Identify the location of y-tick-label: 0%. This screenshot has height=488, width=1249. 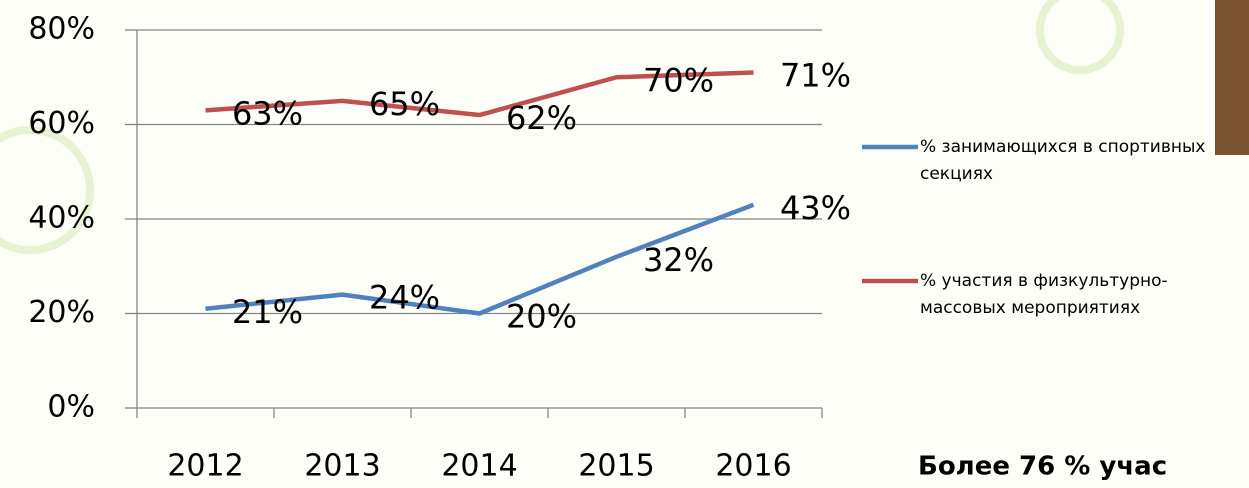
(71, 407).